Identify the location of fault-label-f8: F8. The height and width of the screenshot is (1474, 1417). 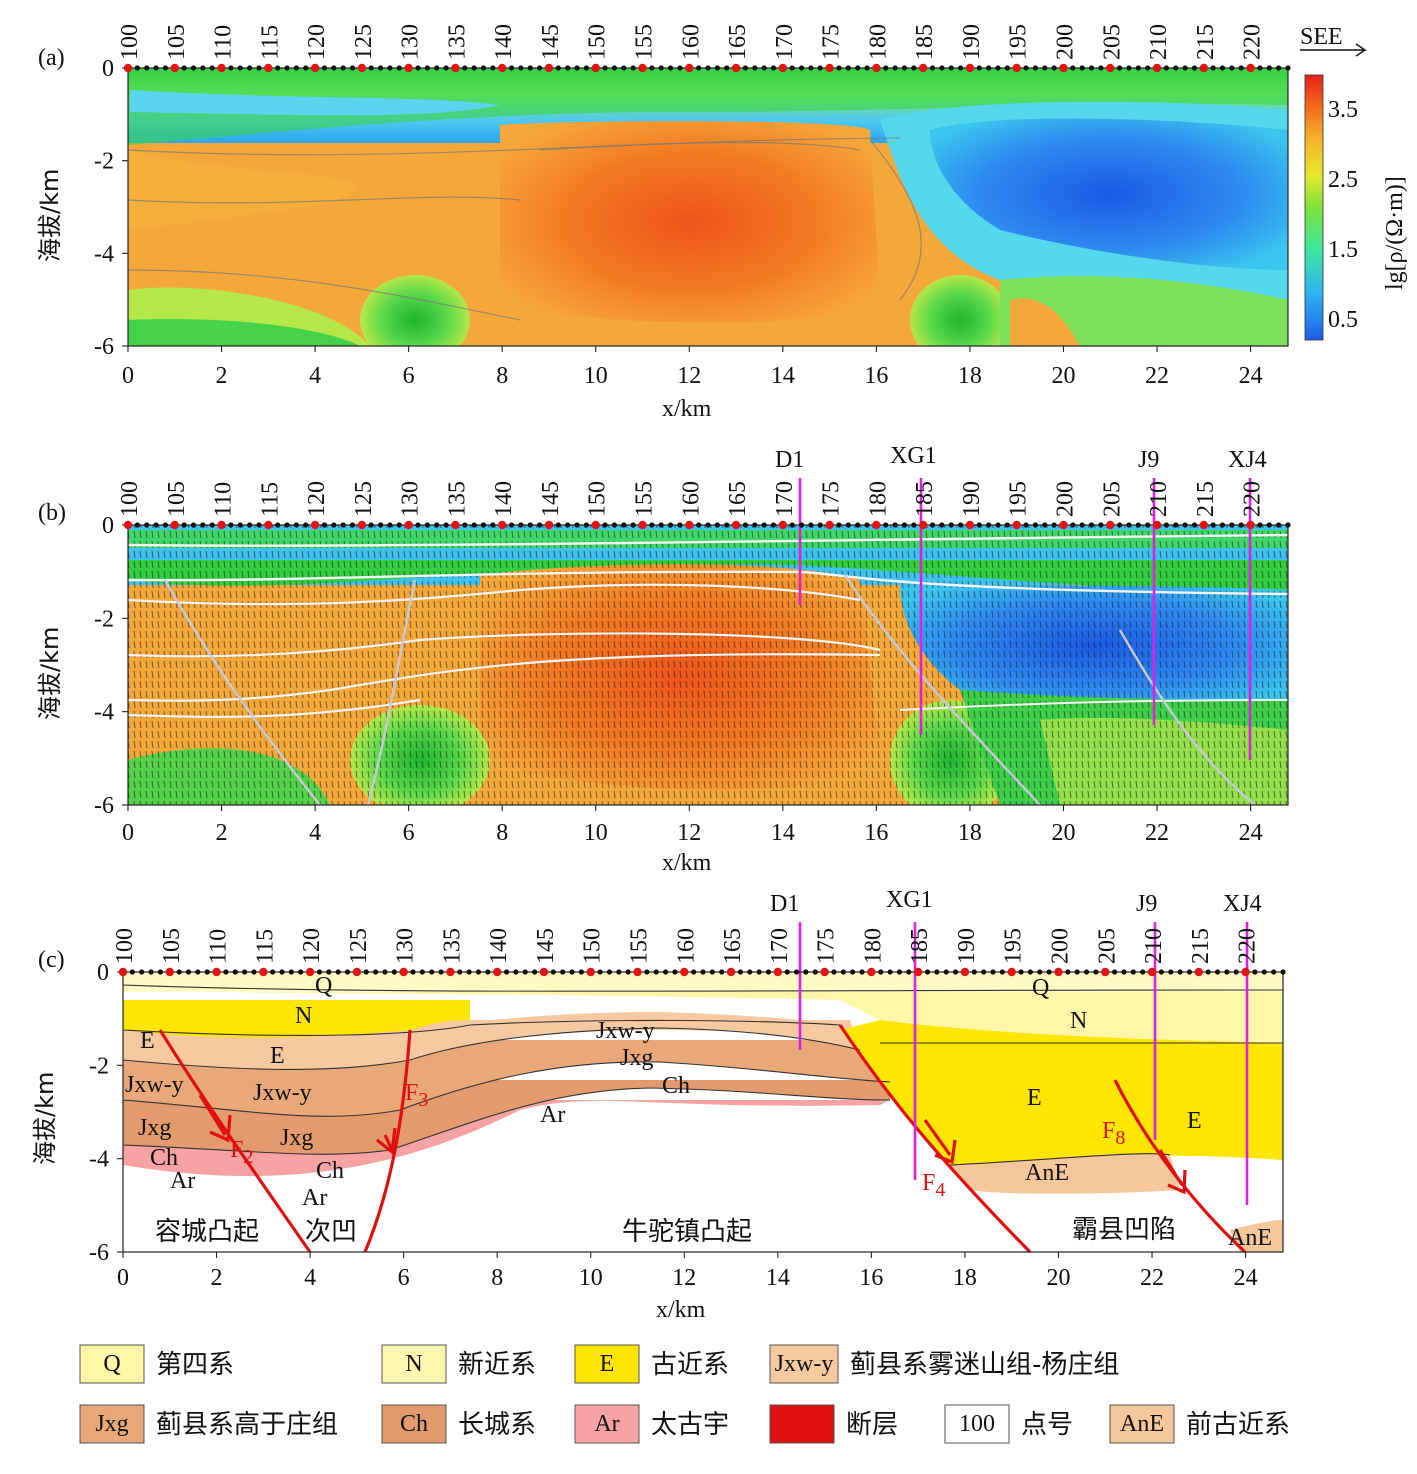
(1113, 1133).